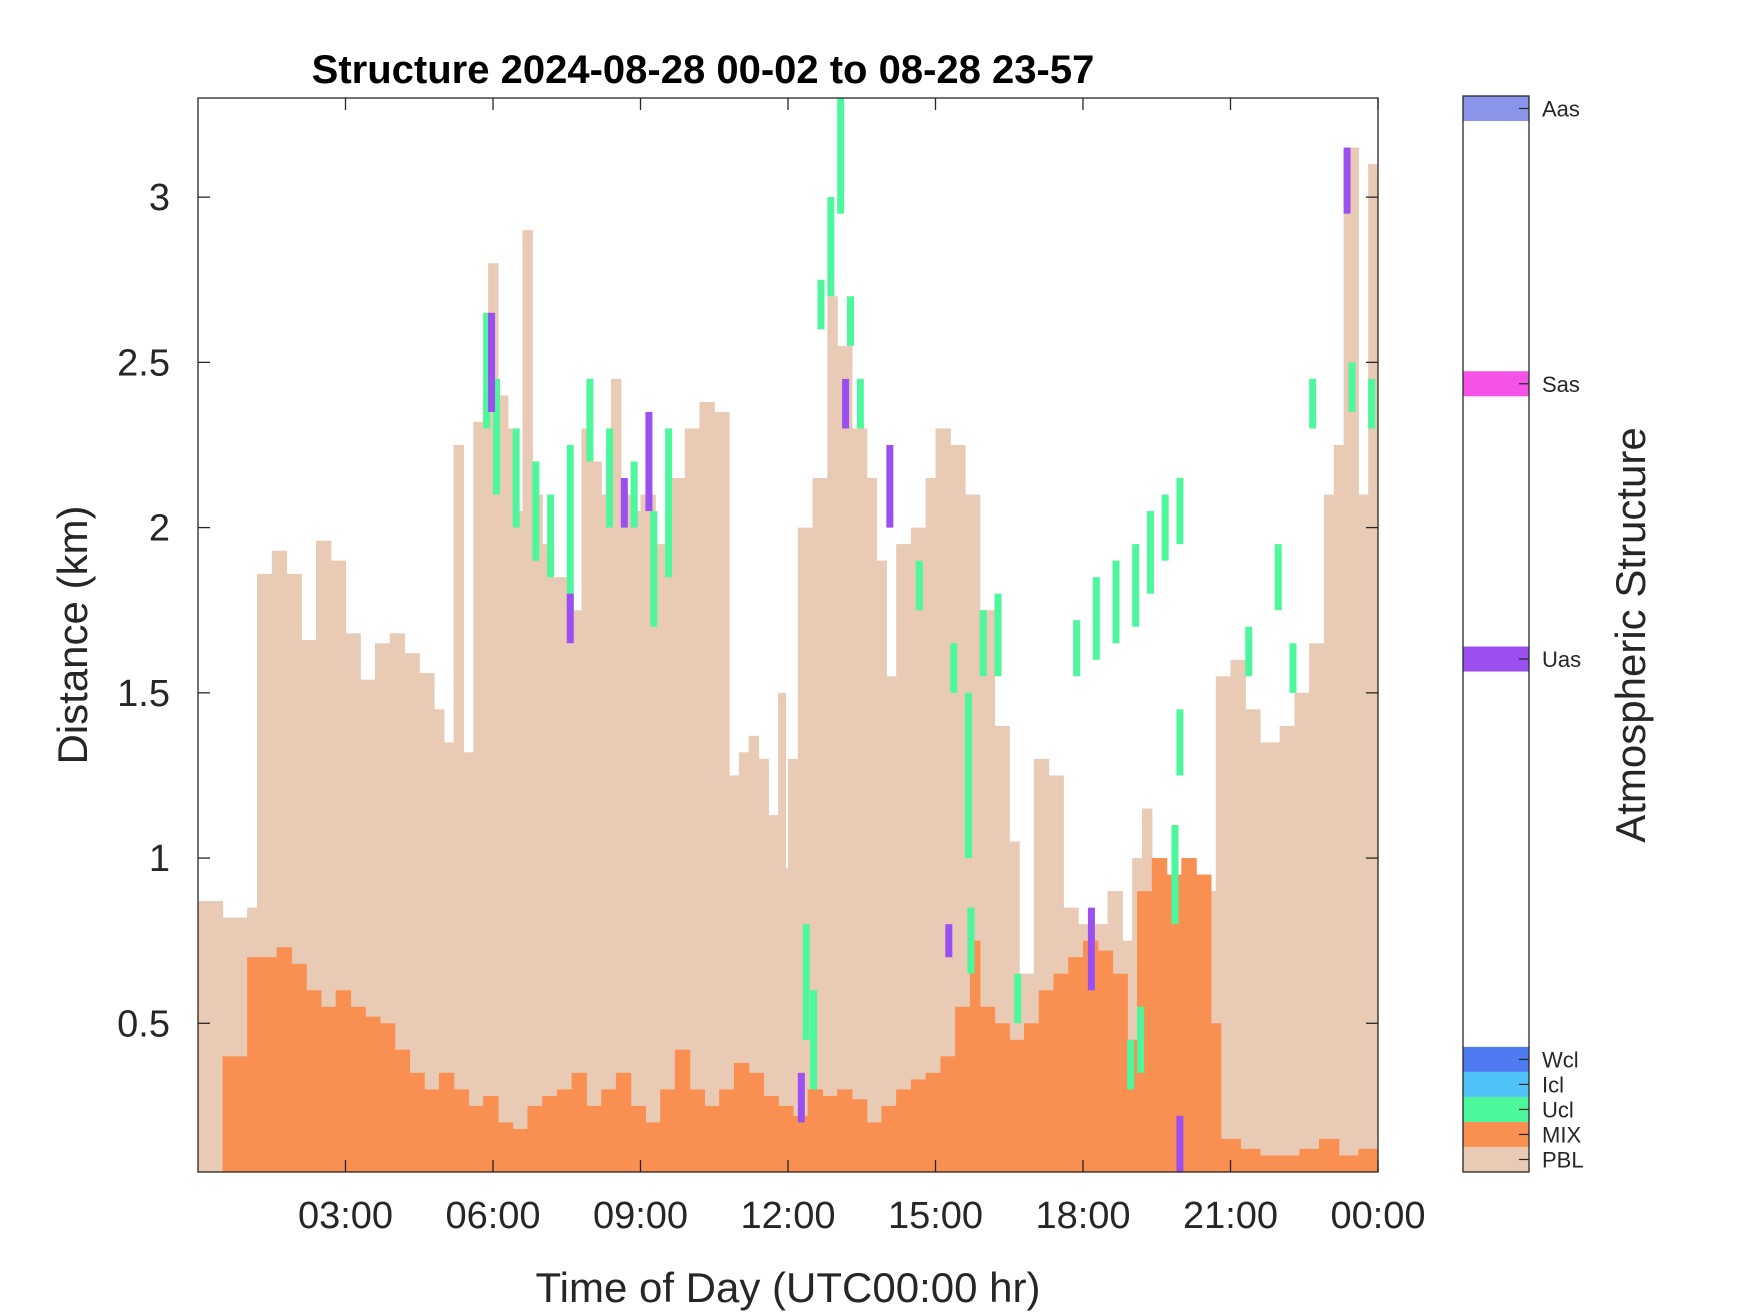  What do you see at coordinates (1496, 1134) in the screenshot?
I see `colorbar-swatch-mix` at bounding box center [1496, 1134].